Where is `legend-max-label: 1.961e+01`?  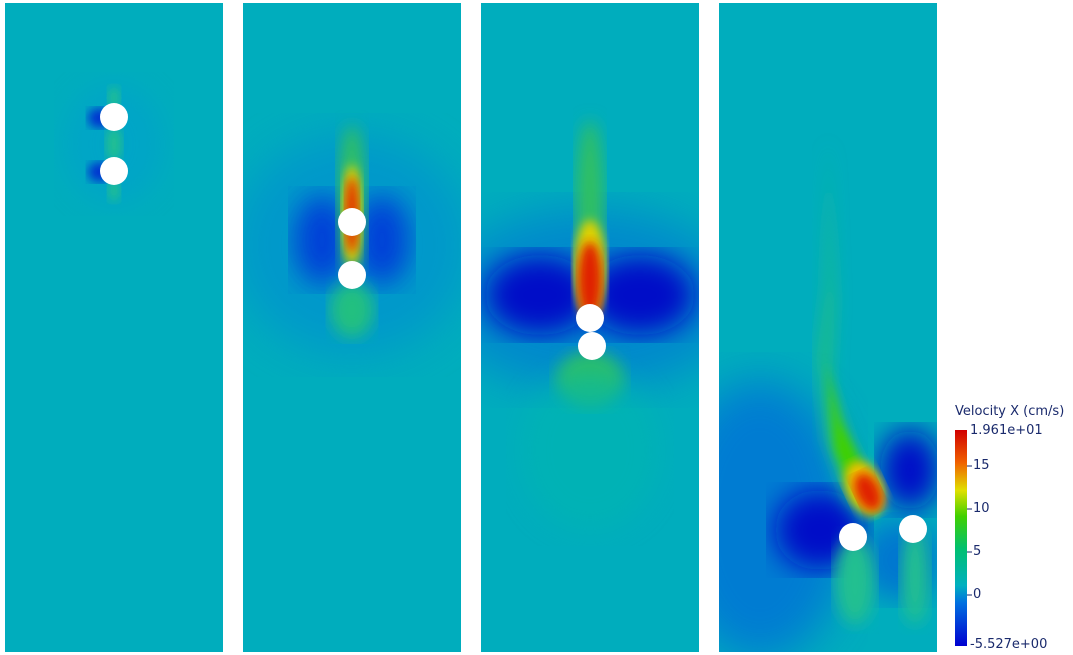
legend-max-label: 1.961e+01 is located at coordinates (1006, 430).